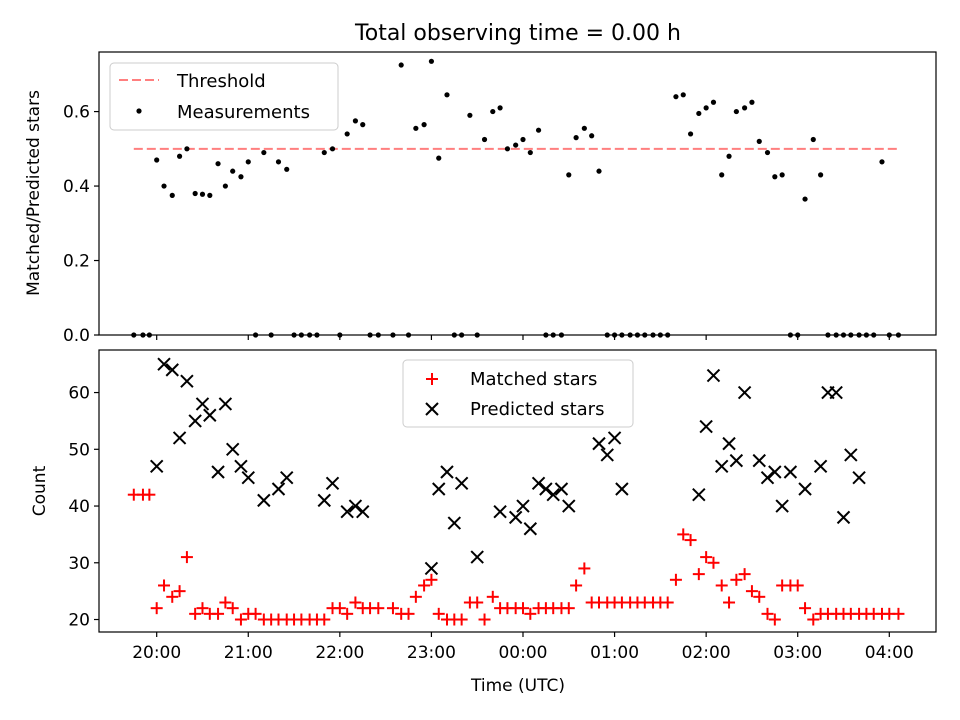 This screenshot has width=960, height=720. What do you see at coordinates (221, 81) in the screenshot?
I see `threshold-legend-label: Threshold` at bounding box center [221, 81].